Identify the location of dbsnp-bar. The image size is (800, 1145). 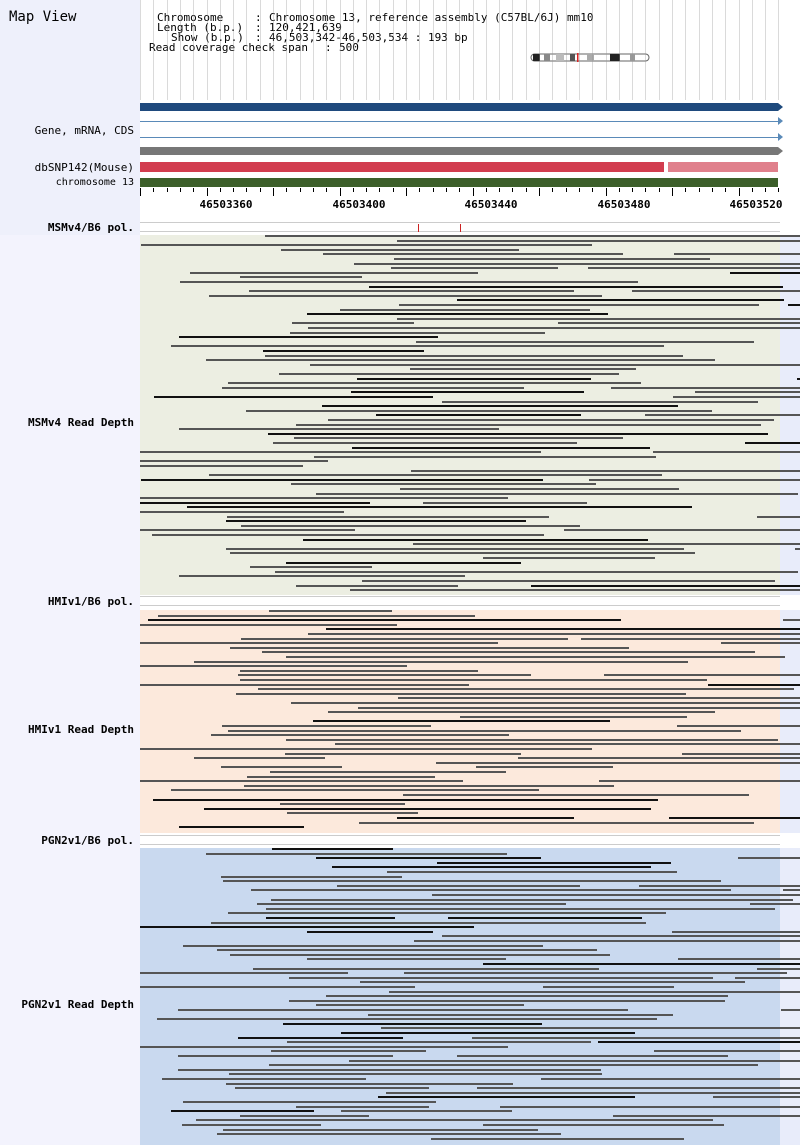
(402, 167).